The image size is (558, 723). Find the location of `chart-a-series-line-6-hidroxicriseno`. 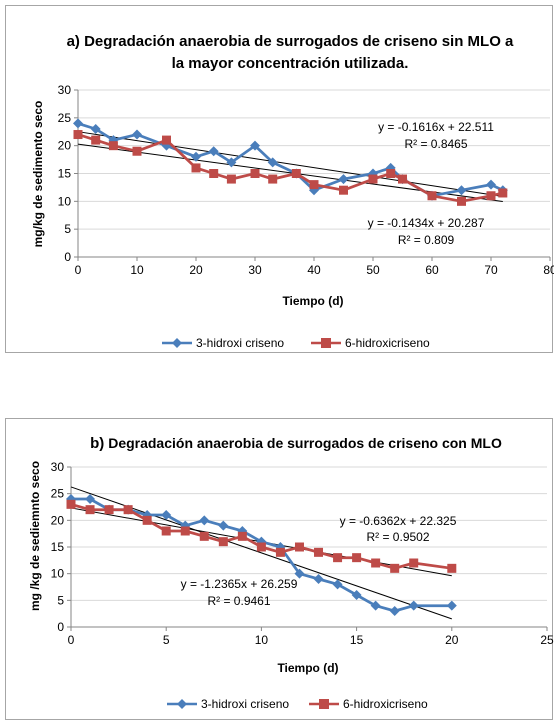

chart-a-series-line-6-hidroxicriseno is located at coordinates (290, 168).